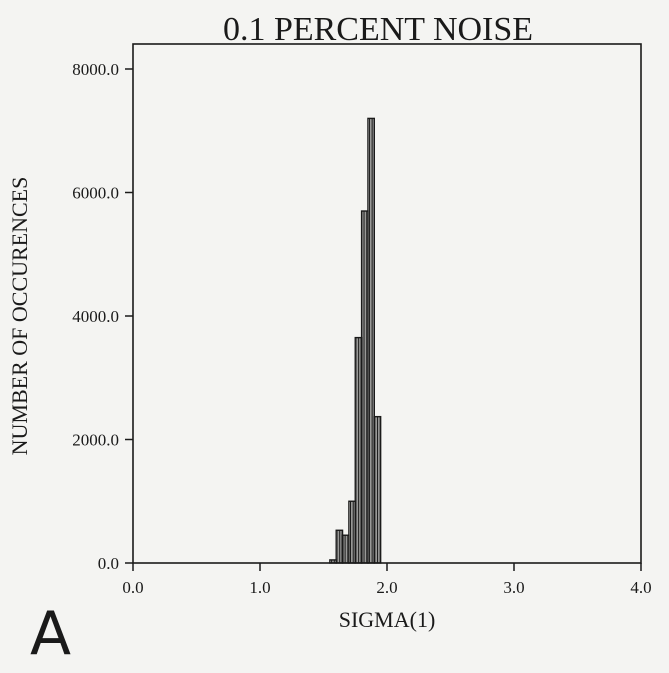 This screenshot has height=673, width=669. What do you see at coordinates (51, 634) in the screenshot?
I see `panel-label: A` at bounding box center [51, 634].